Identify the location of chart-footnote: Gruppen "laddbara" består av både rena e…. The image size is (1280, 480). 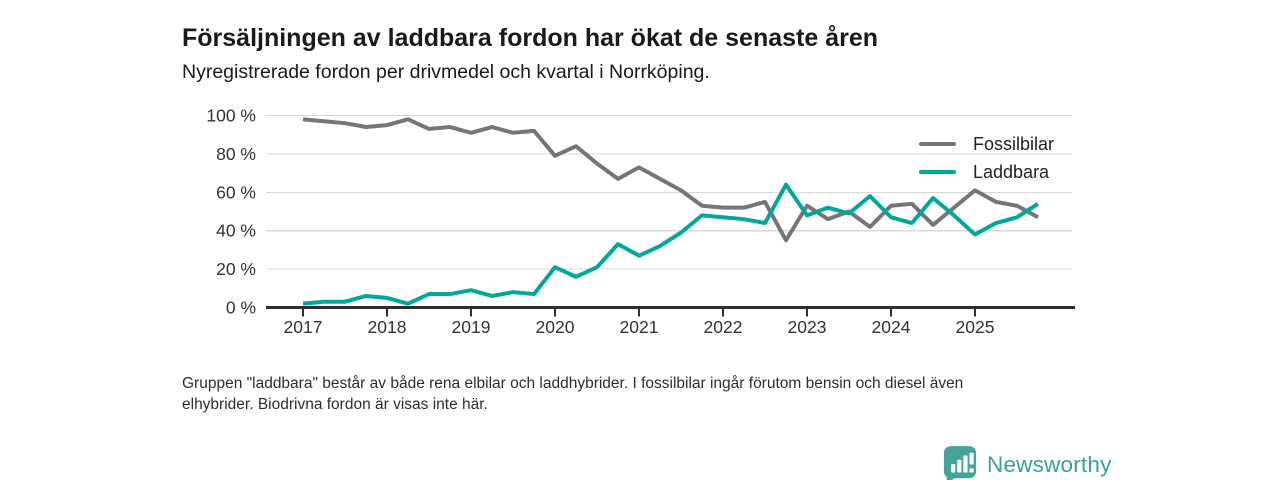
(632, 394).